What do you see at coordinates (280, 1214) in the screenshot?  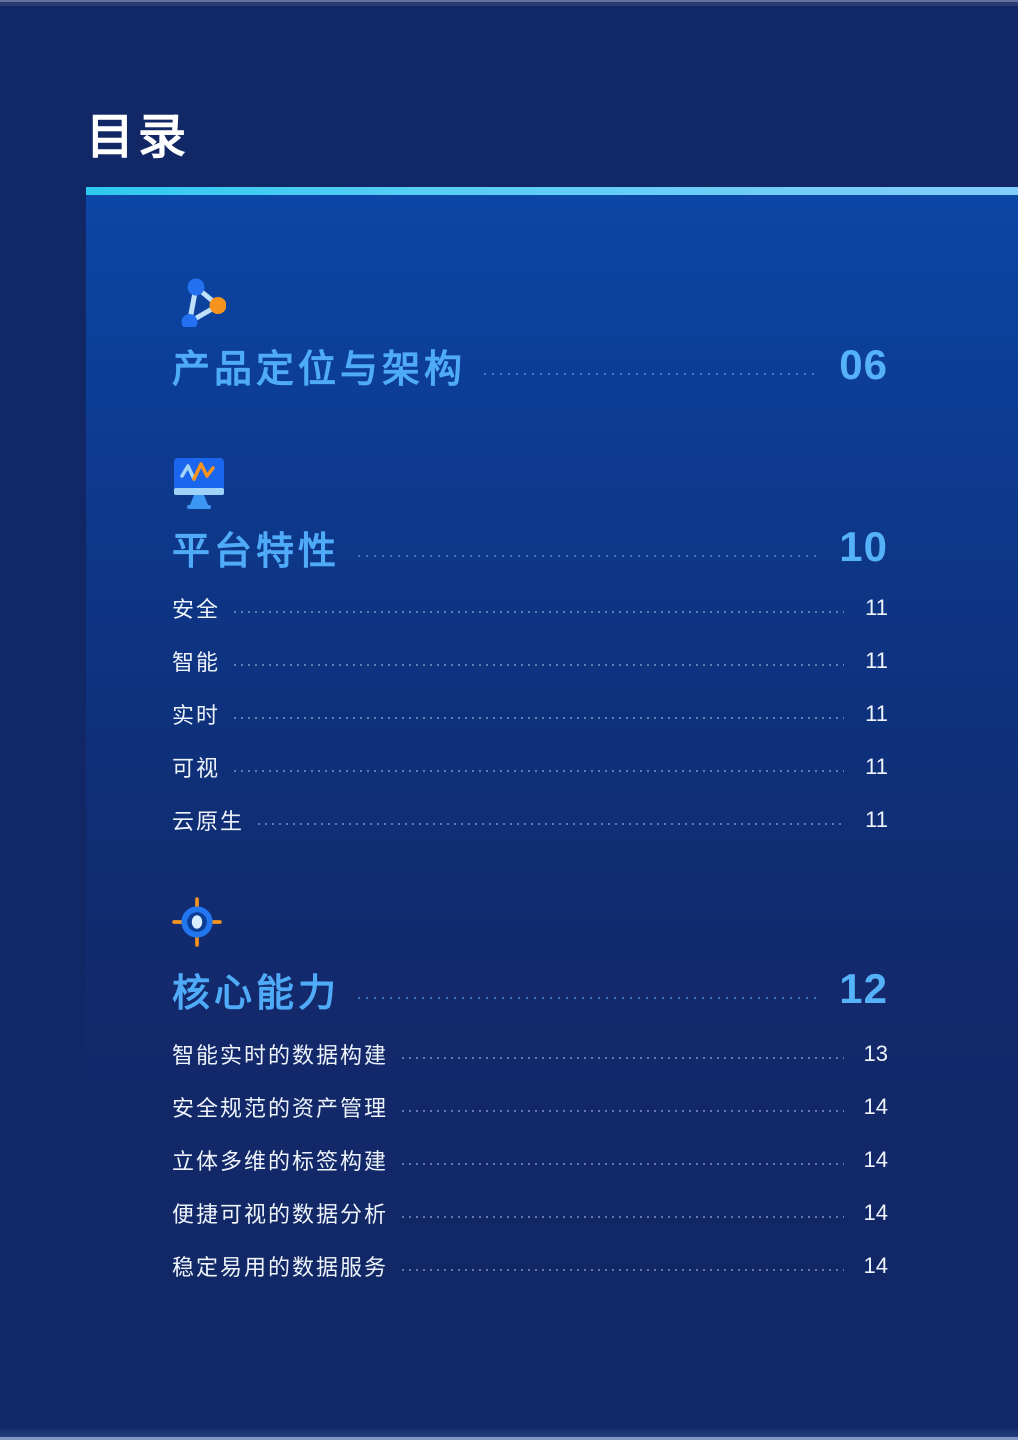 I see `toc-subentry-label: 便捷可视的数据分析` at bounding box center [280, 1214].